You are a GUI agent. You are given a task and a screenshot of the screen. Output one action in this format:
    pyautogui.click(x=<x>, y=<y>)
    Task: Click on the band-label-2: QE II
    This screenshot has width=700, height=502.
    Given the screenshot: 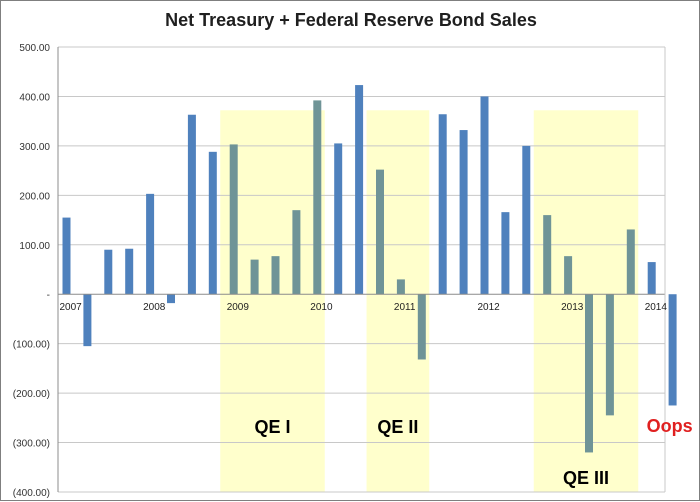 What is the action you would take?
    pyautogui.click(x=397, y=427)
    